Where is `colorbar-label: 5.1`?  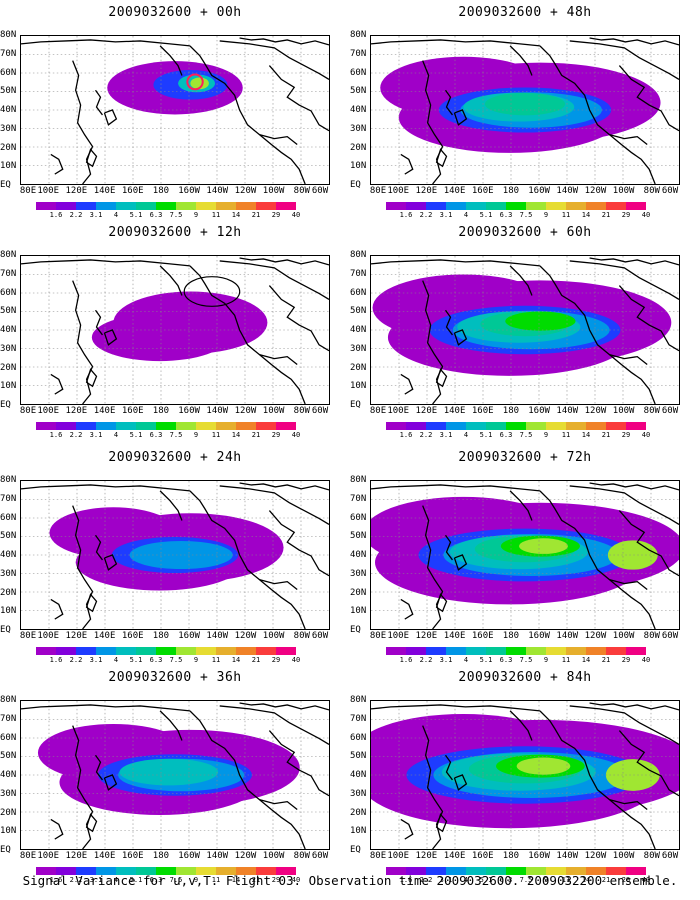
colorbar-label: 5.1 is located at coordinates (486, 880).